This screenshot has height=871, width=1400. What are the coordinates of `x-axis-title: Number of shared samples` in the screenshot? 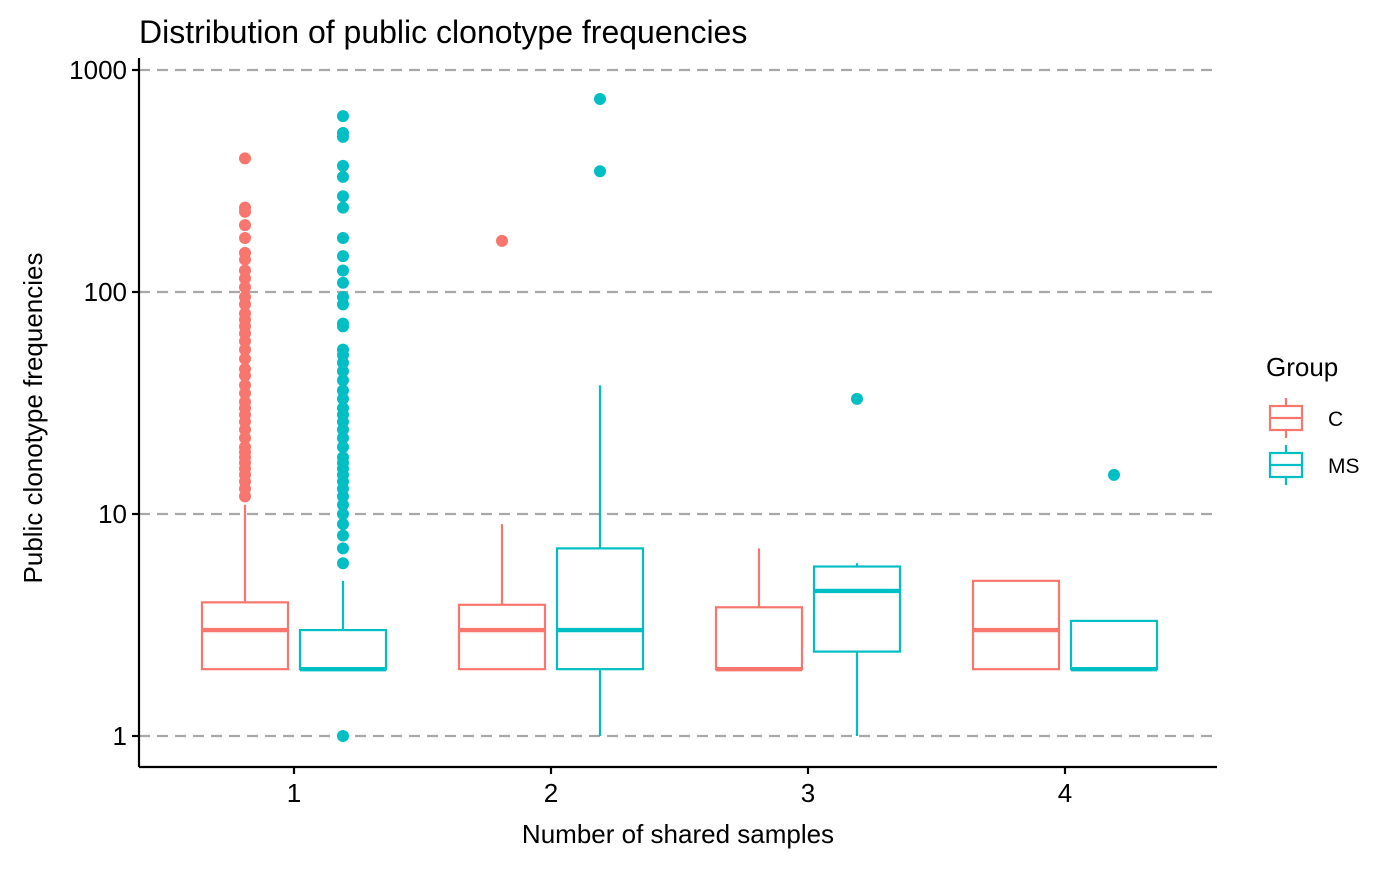 It's located at (678, 834).